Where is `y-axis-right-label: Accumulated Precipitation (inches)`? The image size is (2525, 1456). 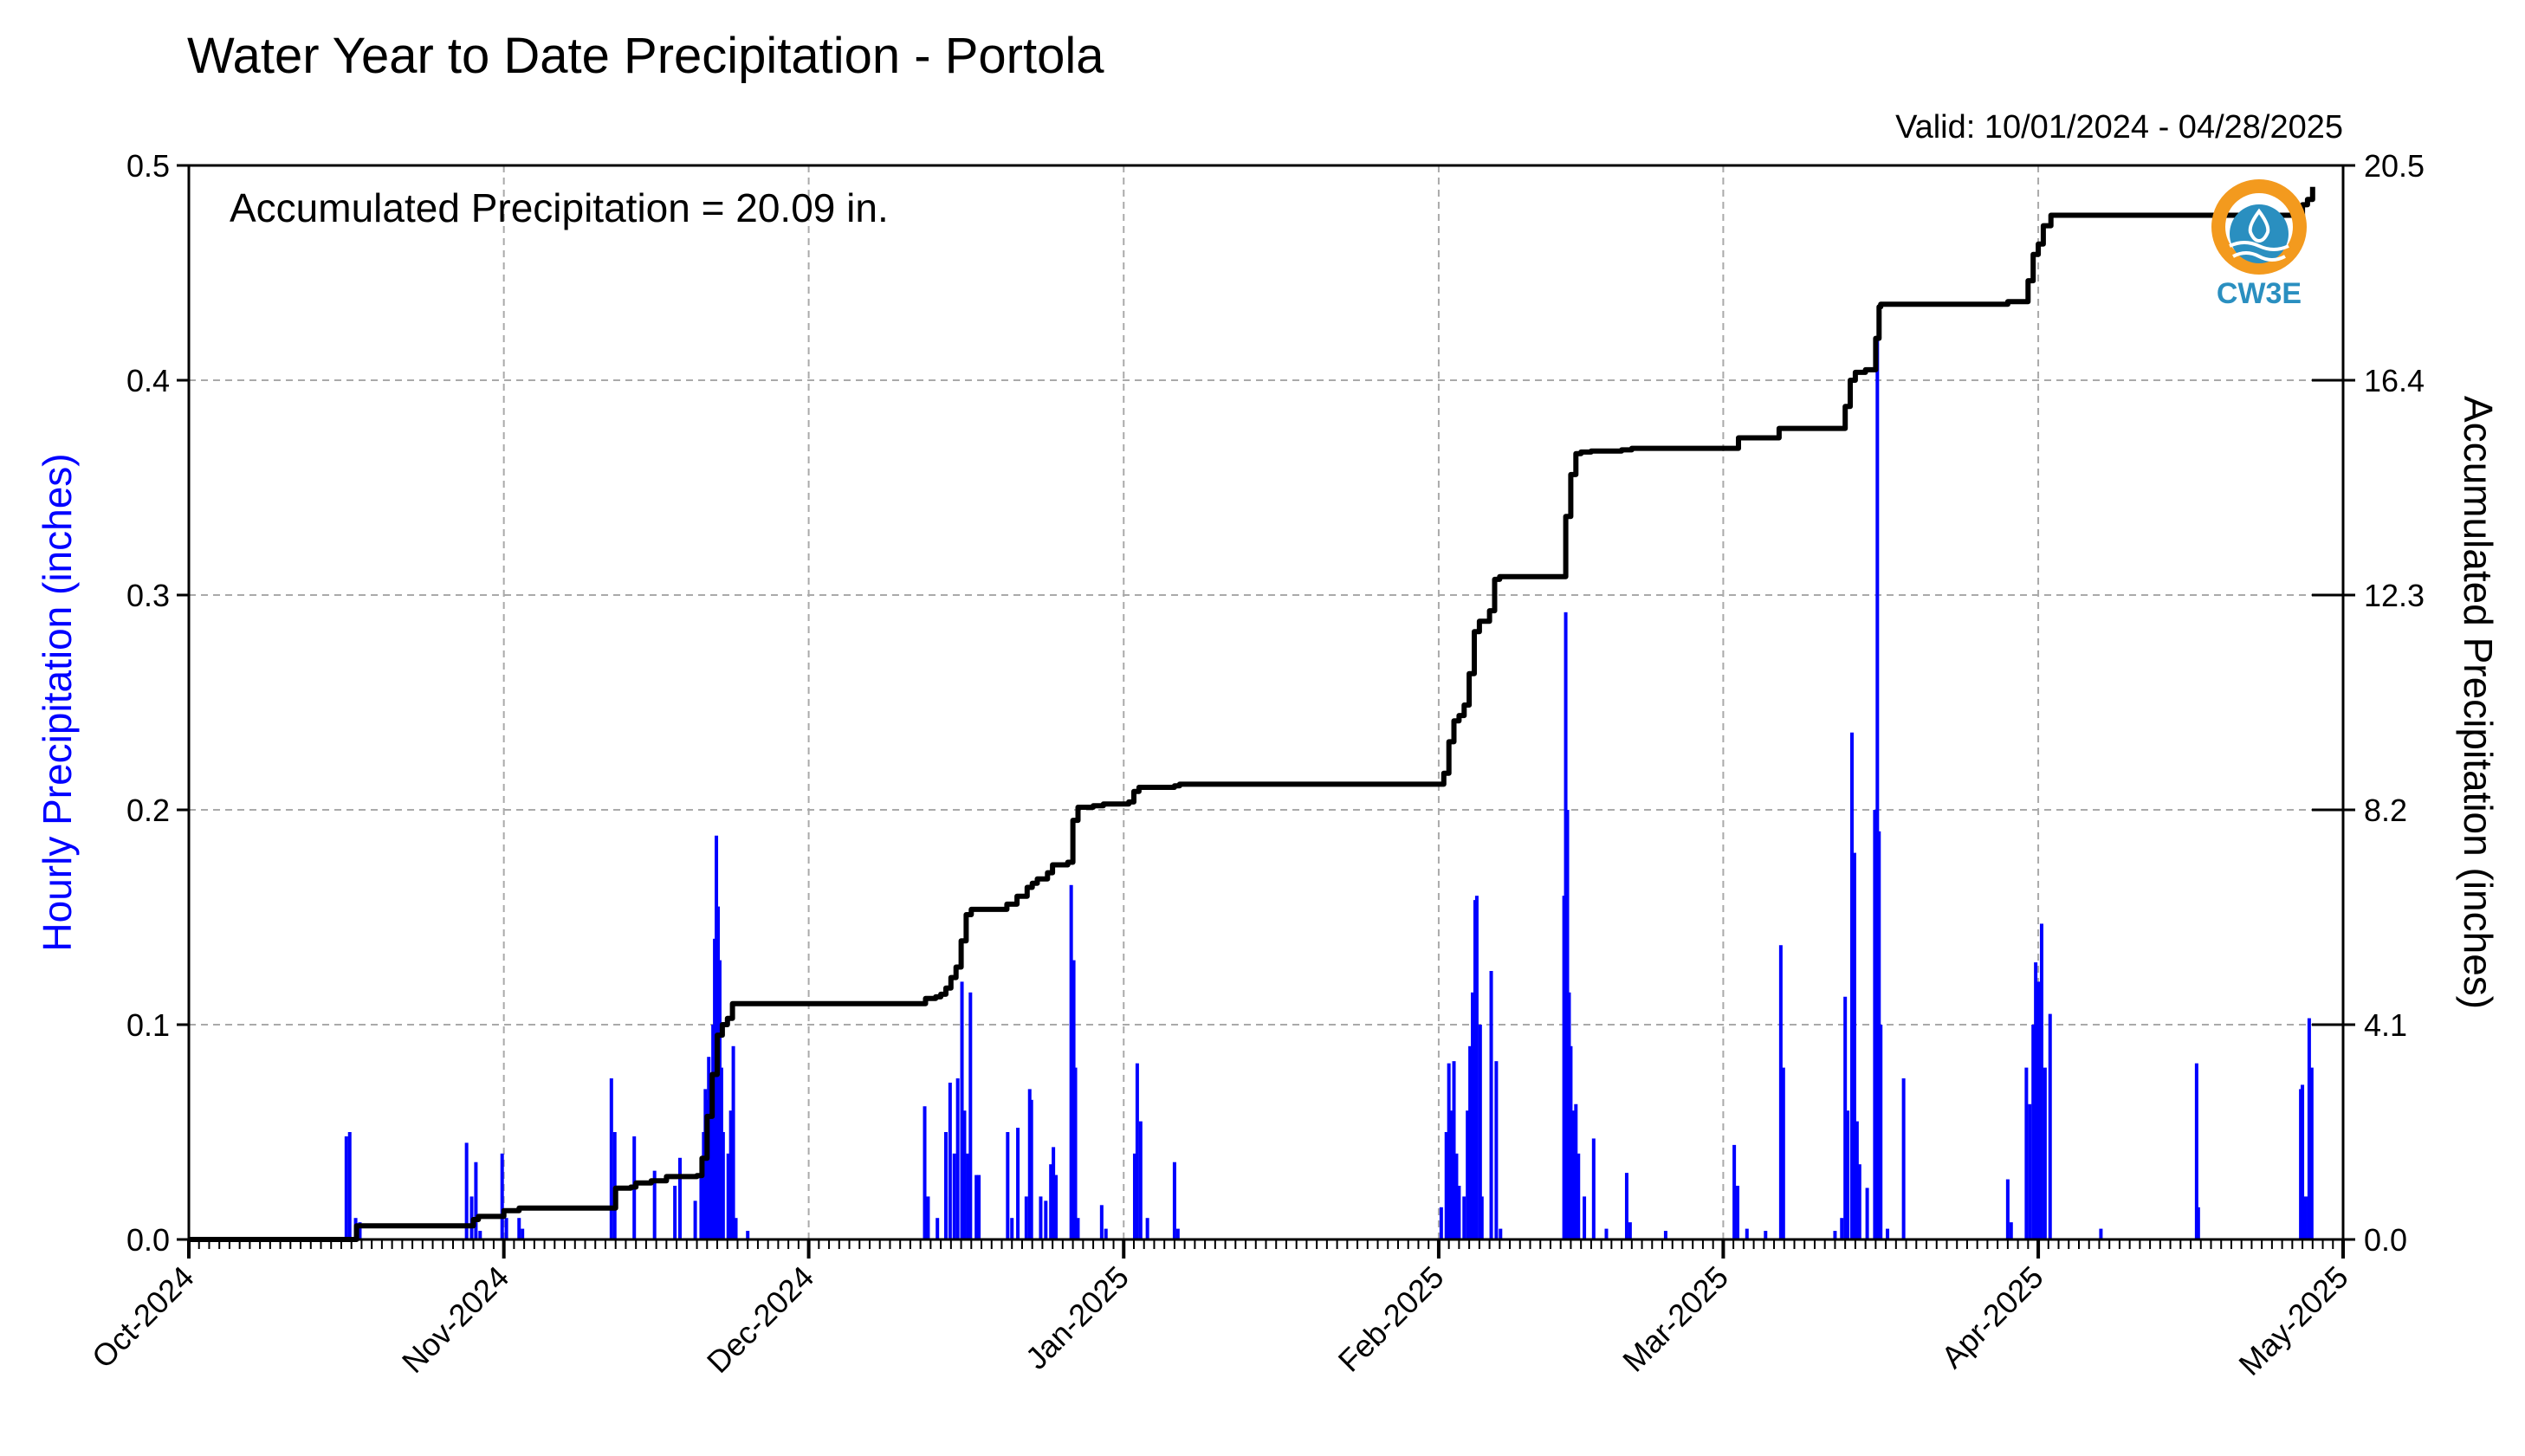 y-axis-right-label: Accumulated Precipitation (inches) is located at coordinates (2478, 702).